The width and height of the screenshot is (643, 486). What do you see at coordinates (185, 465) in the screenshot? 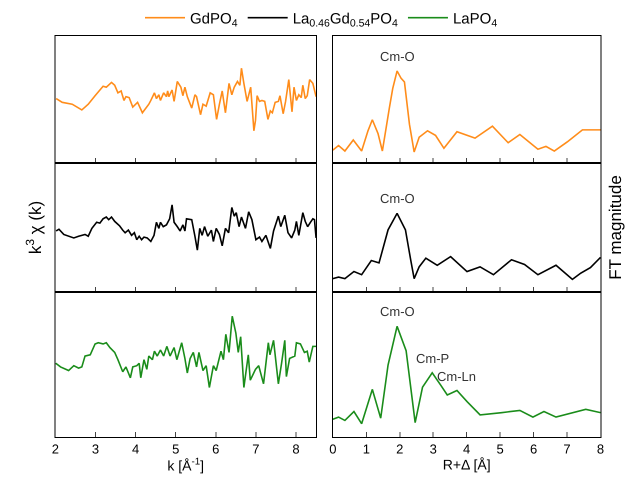
I see `x-axis-title: k [Å$^{-1}$]` at bounding box center [185, 465].